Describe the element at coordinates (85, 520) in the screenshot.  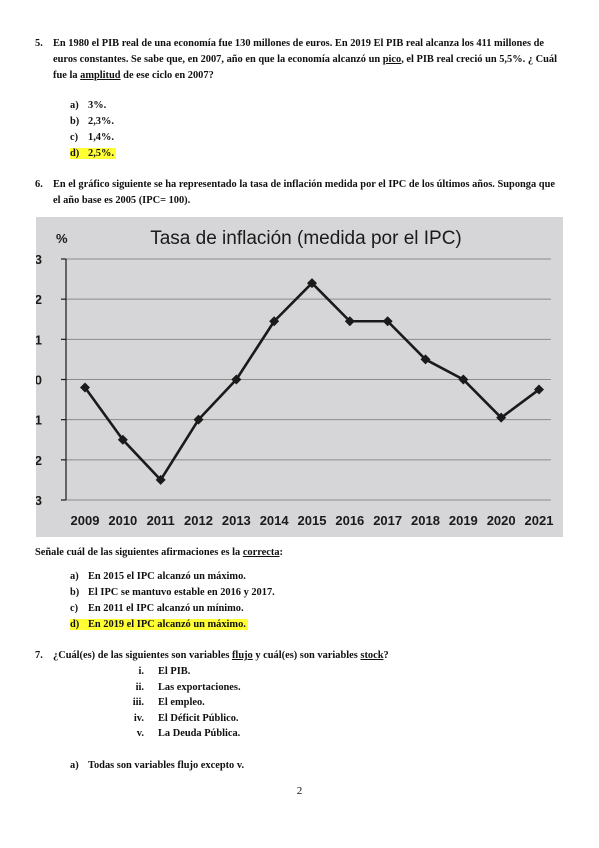
I see `x-tick-label: 2009` at that location.